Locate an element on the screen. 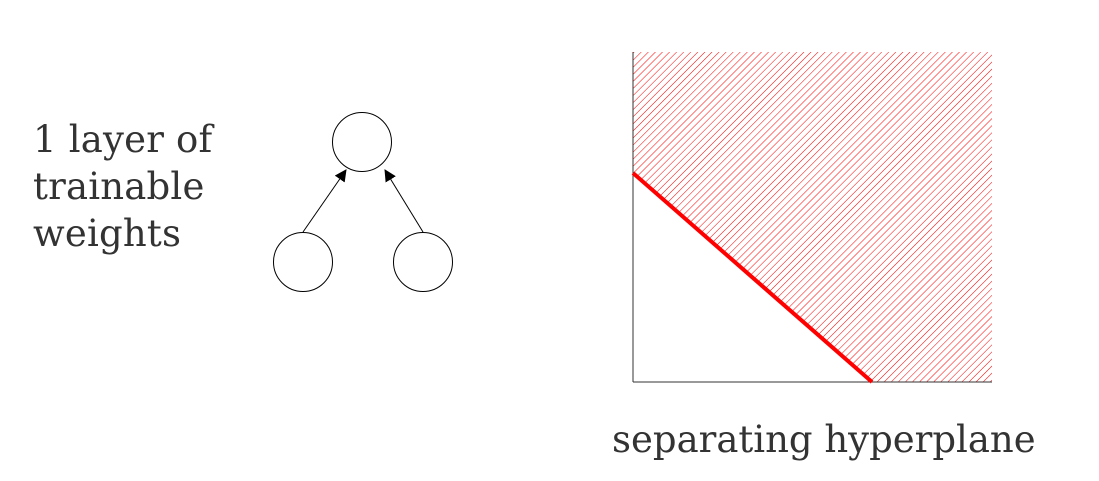  network-label-line-3: weights is located at coordinates (107, 233).